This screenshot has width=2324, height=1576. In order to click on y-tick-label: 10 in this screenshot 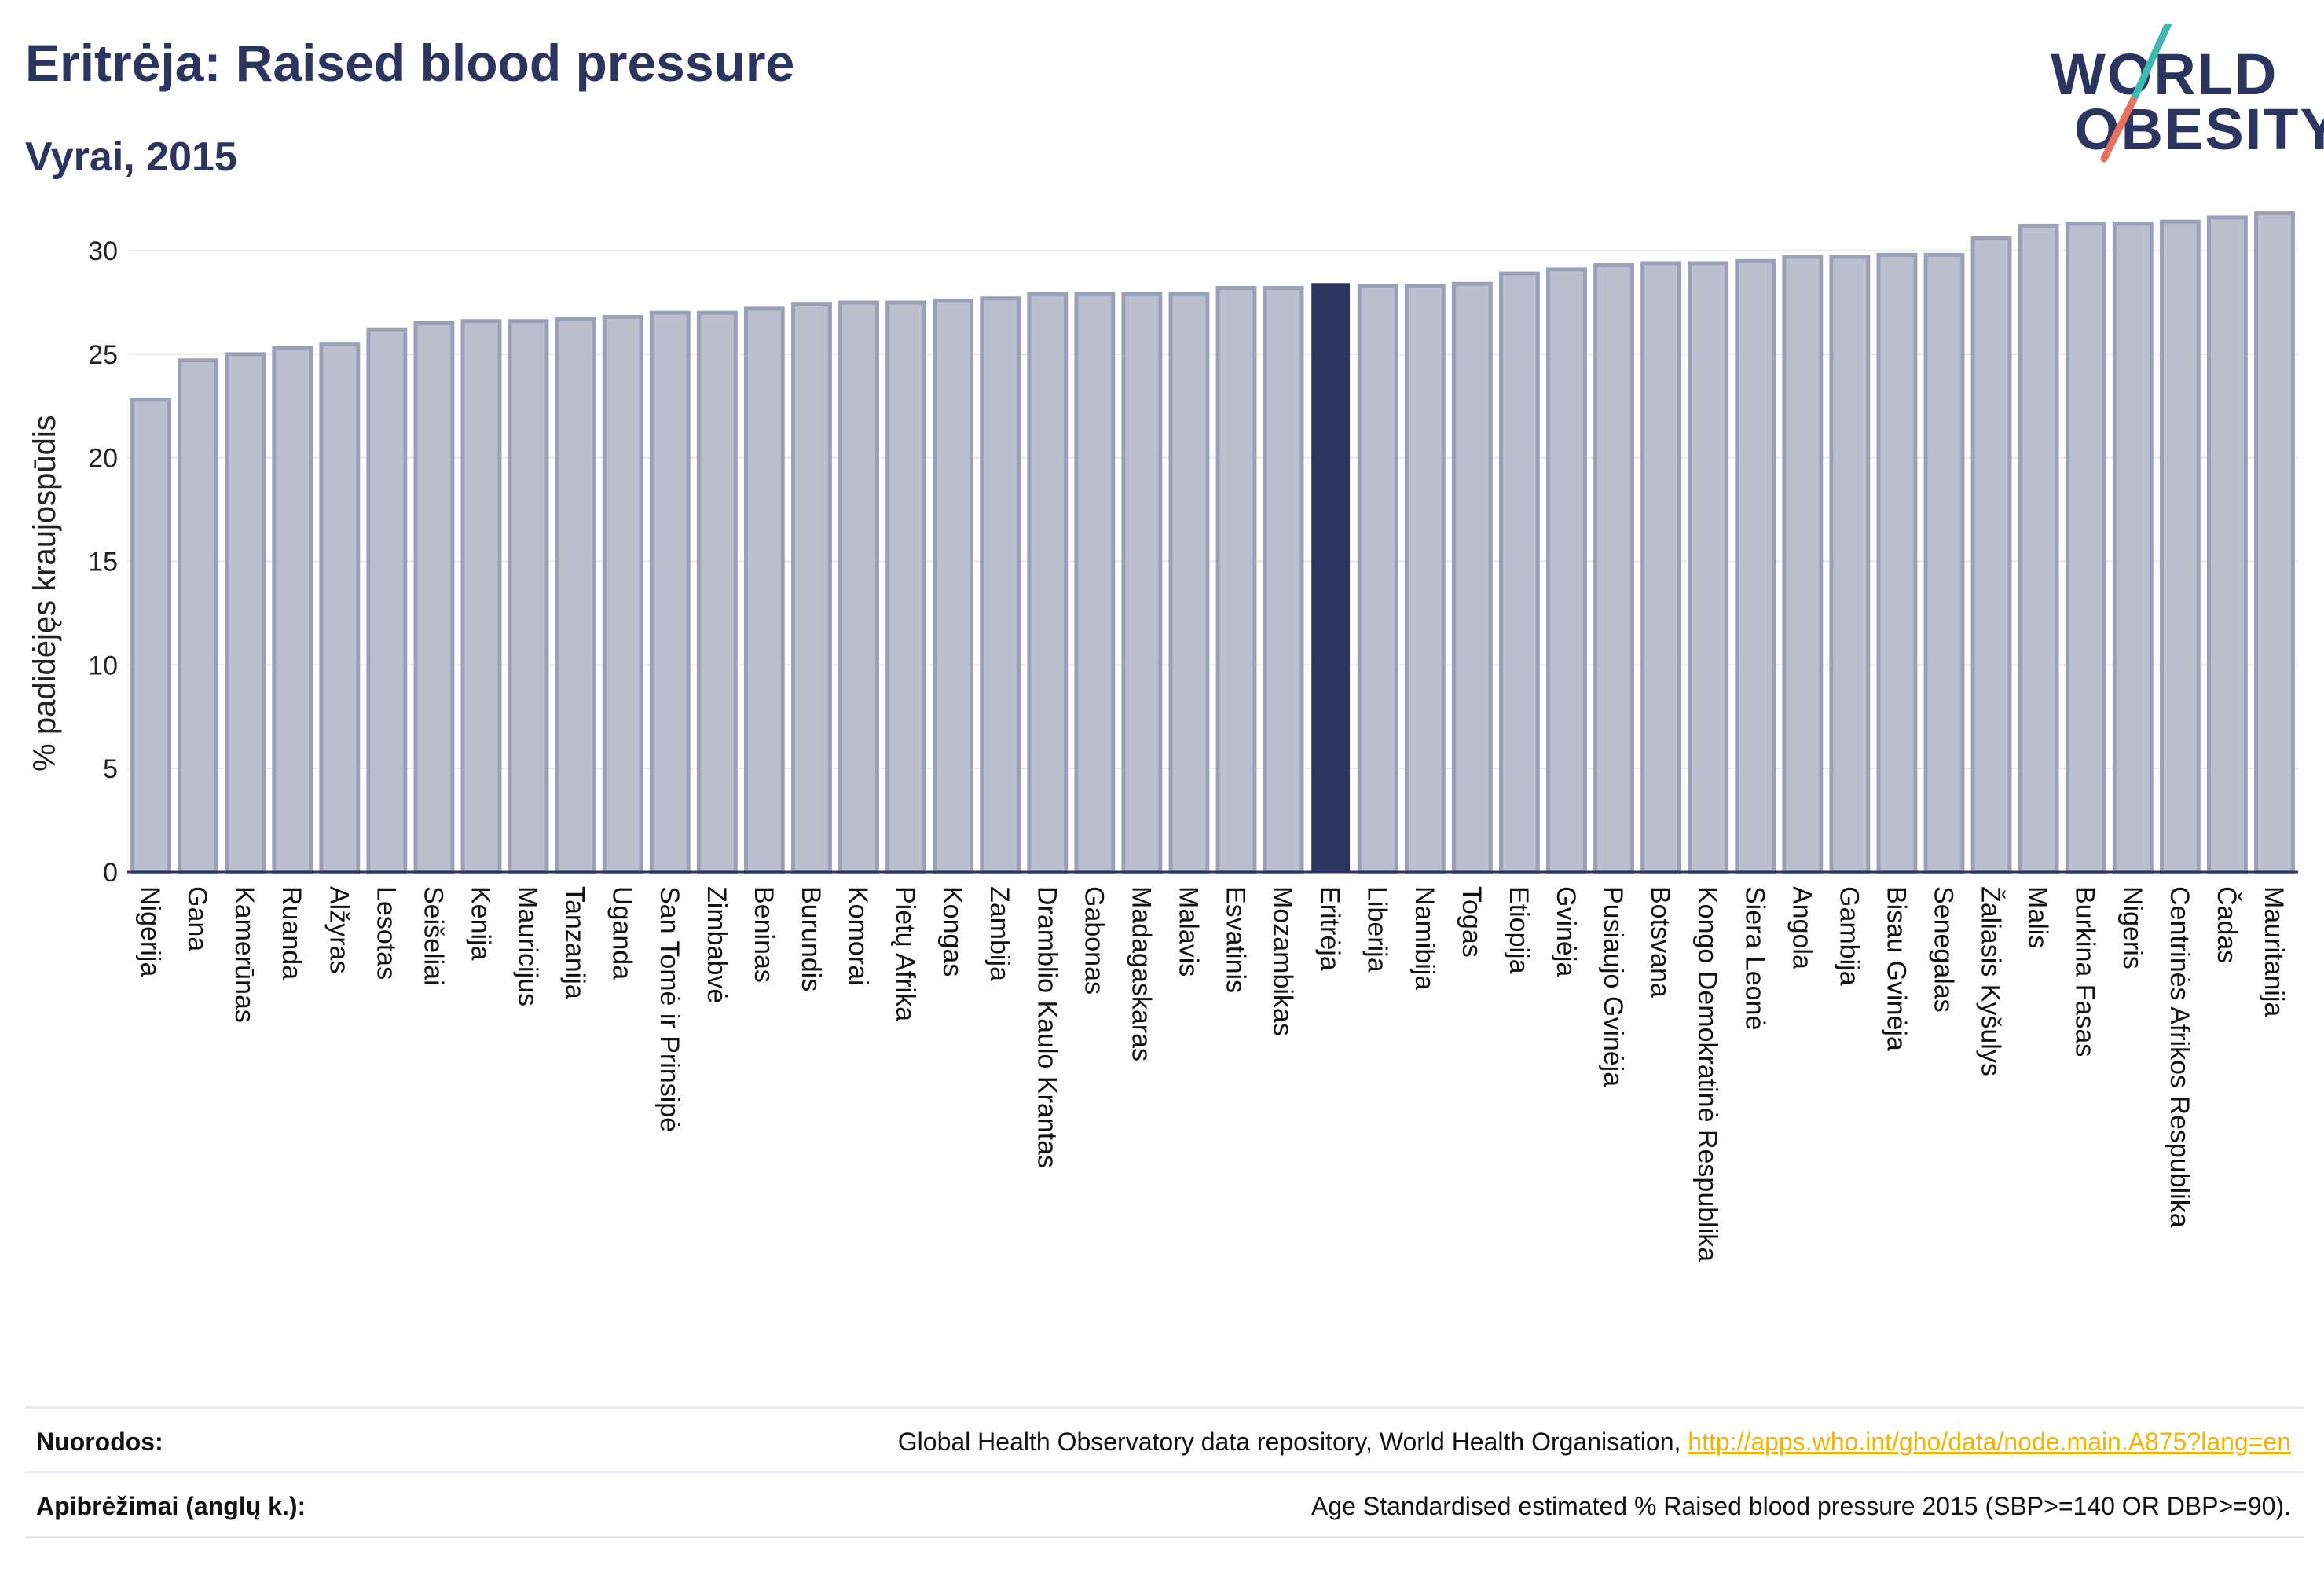, I will do `click(103, 665)`.